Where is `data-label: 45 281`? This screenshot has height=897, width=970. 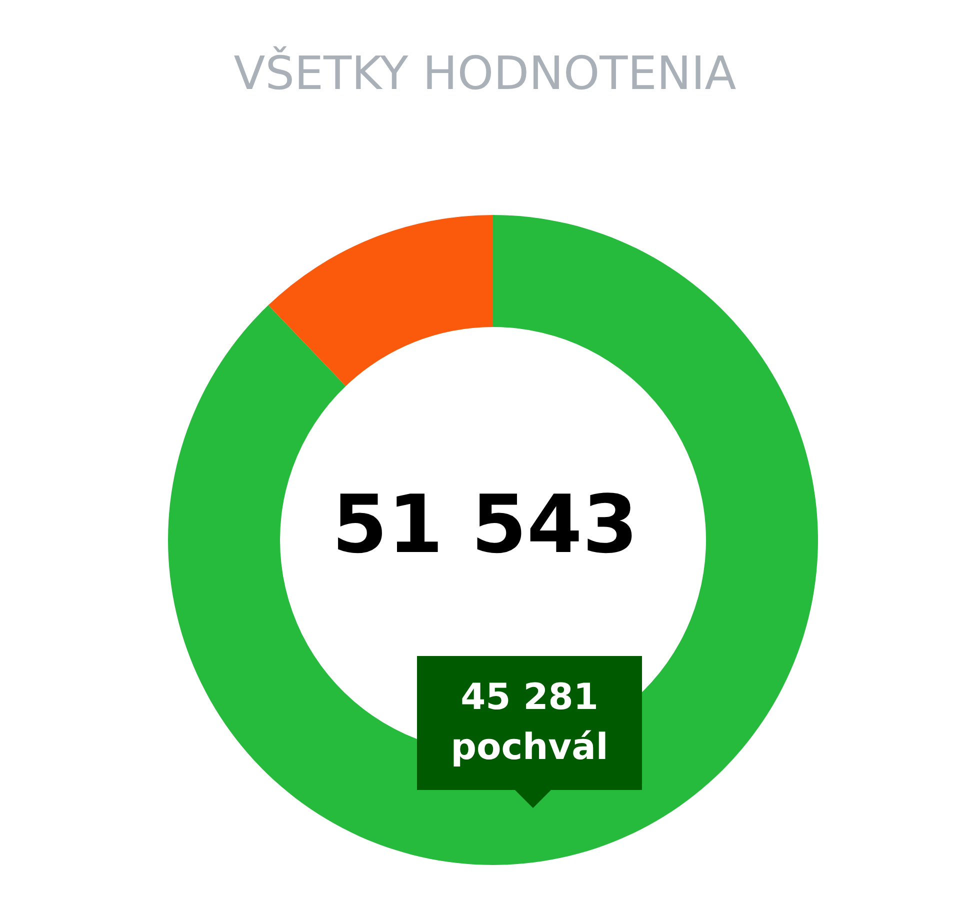 data-label: 45 281 is located at coordinates (530, 698).